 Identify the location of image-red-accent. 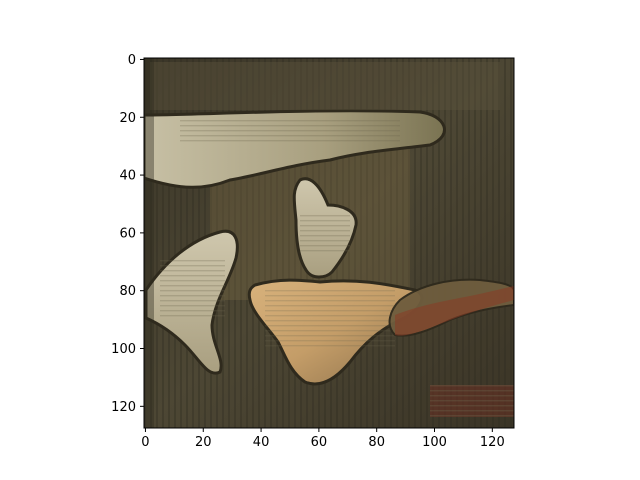
(454, 311).